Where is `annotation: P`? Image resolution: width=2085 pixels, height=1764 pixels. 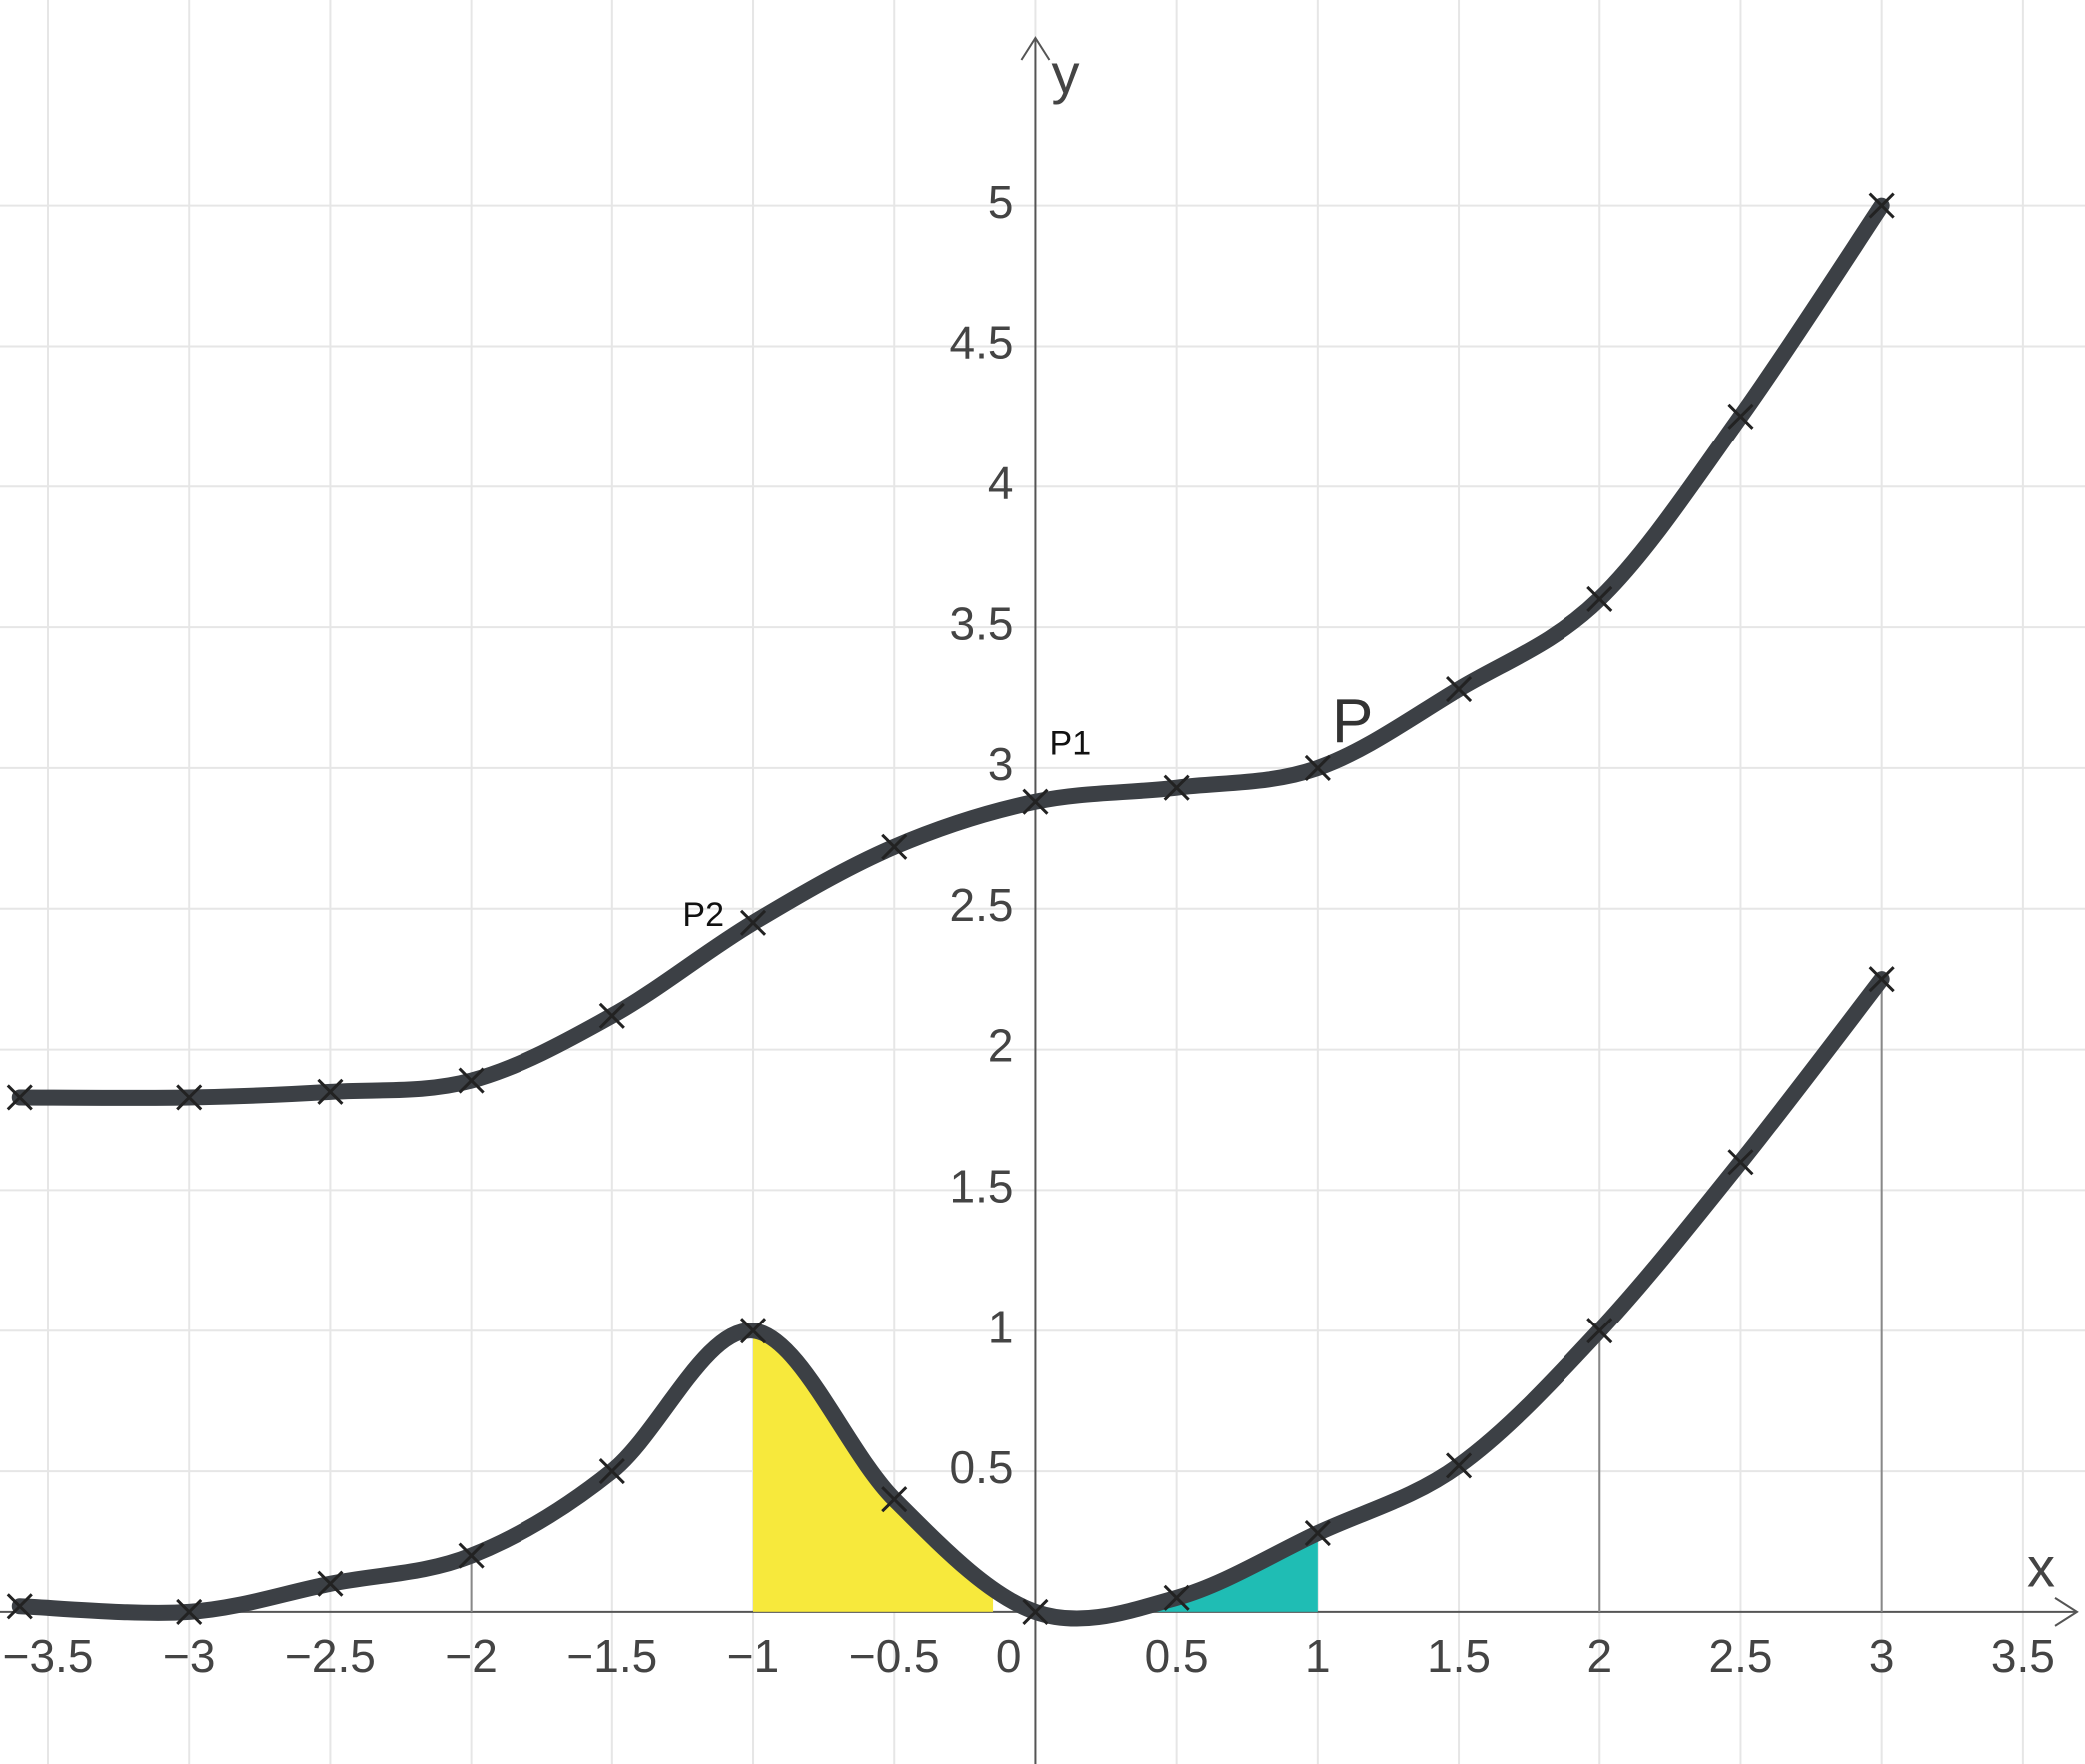
annotation: P is located at coordinates (1353, 721).